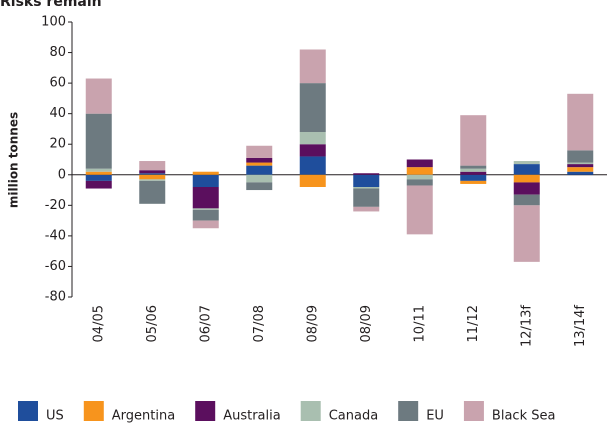 Image resolution: width=612 pixels, height=425 pixels. What do you see at coordinates (98, 323) in the screenshot?
I see `x-tick-label: 04/05` at bounding box center [98, 323].